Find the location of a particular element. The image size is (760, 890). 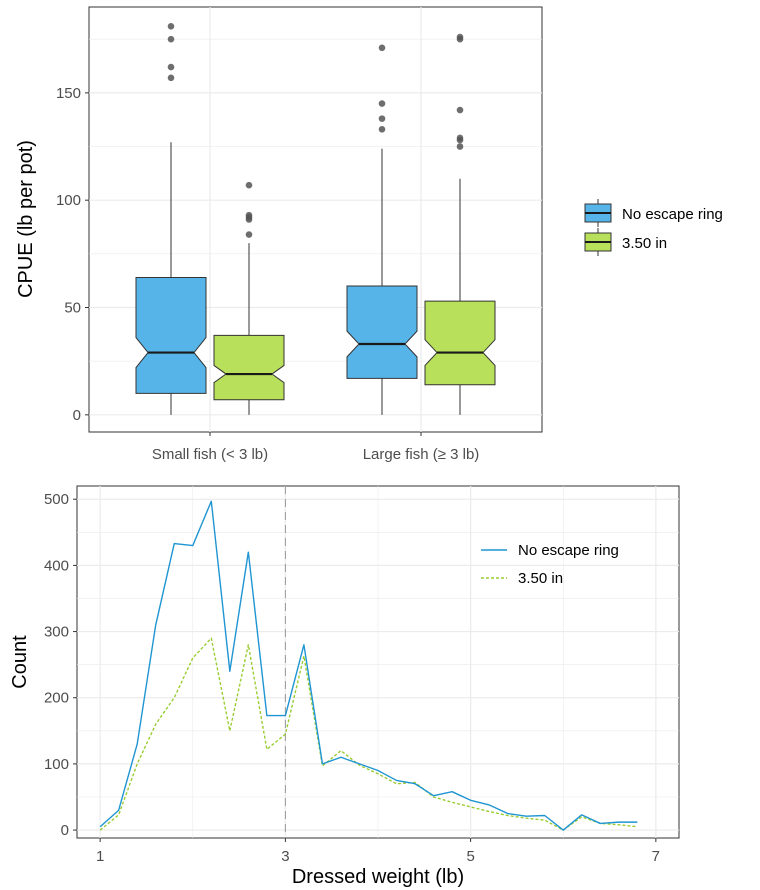

line-chart-x-ticks: 1 3 5 7 is located at coordinates (378, 851).